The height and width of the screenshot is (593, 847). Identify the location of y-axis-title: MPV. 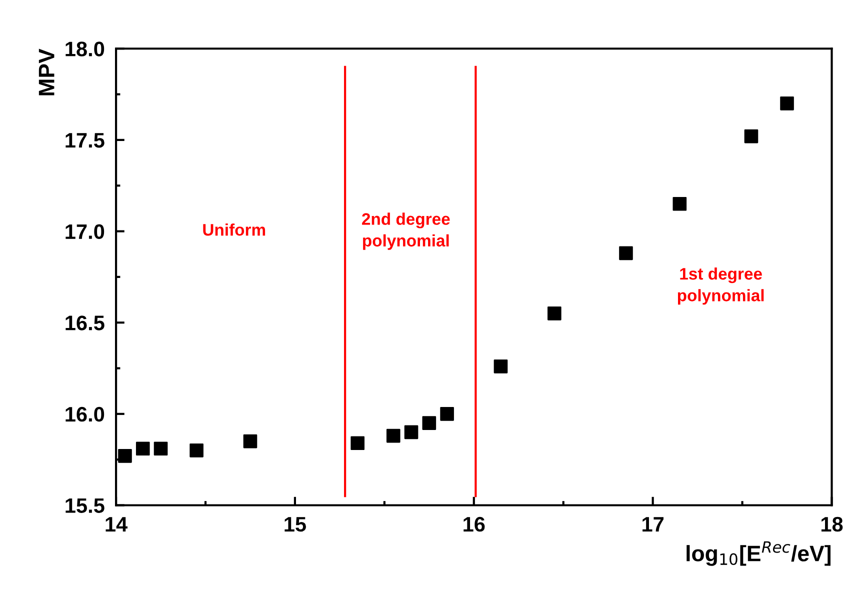
(46, 72).